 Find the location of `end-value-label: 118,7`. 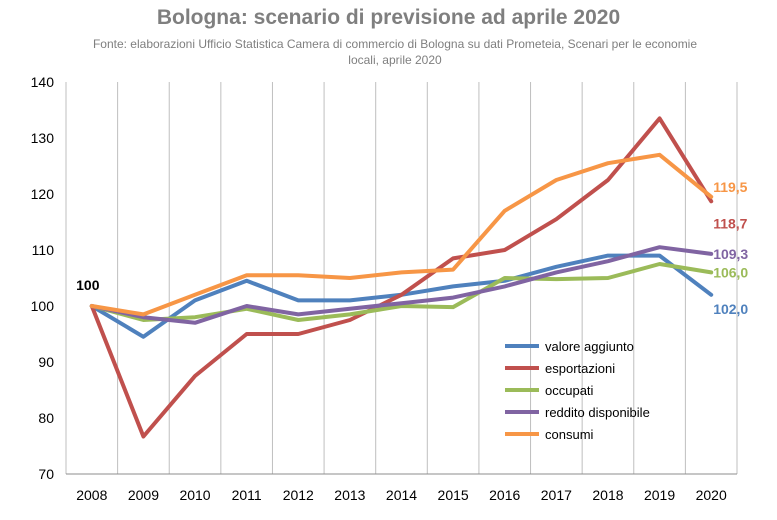

end-value-label: 118,7 is located at coordinates (730, 223).